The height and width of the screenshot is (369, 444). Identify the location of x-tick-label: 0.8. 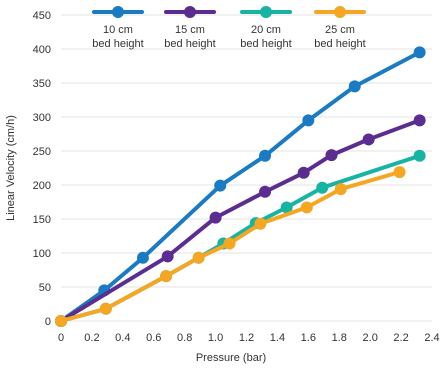
(184, 338).